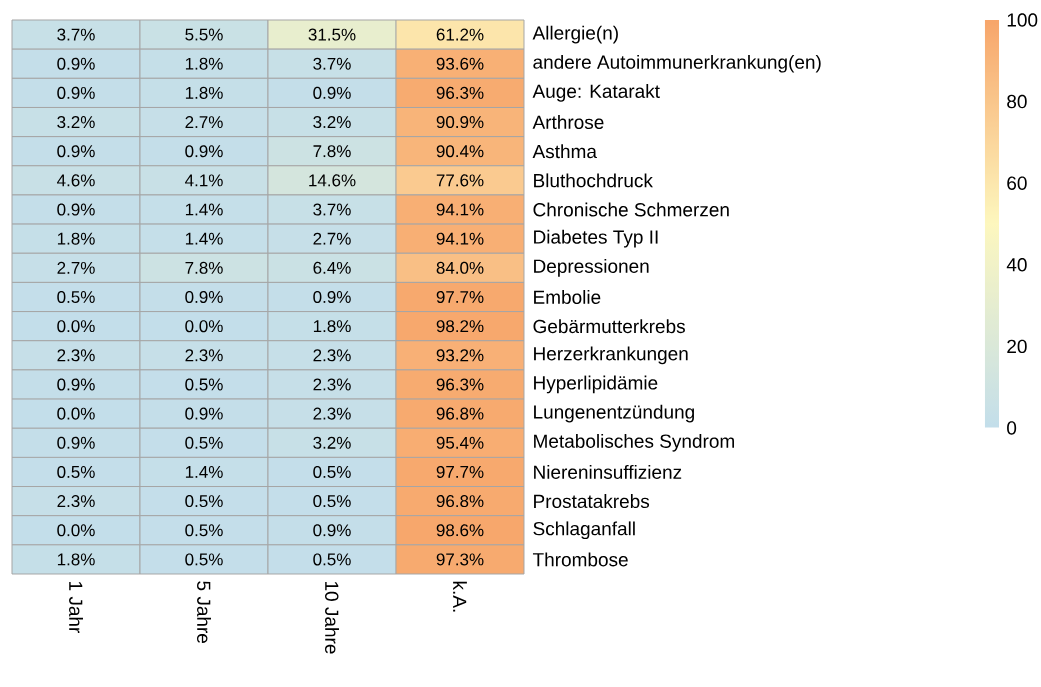 This screenshot has height=687, width=1041. Describe the element at coordinates (460, 267) in the screenshot. I see `data-label: 84.0%` at that location.